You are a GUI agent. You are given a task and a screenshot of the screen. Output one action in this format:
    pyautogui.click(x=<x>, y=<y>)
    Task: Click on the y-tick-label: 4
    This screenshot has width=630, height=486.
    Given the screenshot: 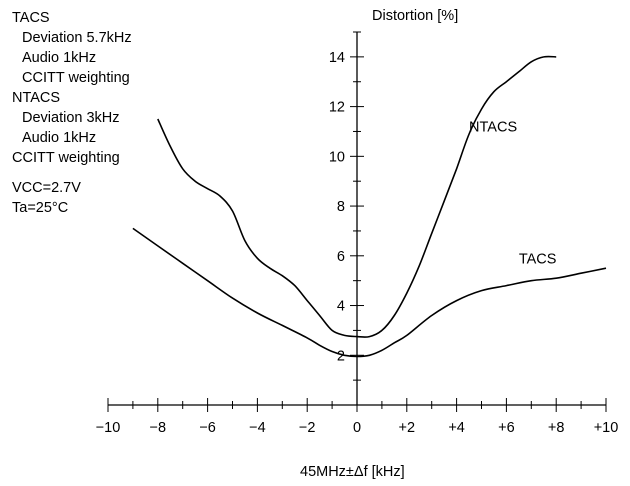 What is the action you would take?
    pyautogui.click(x=341, y=307)
    